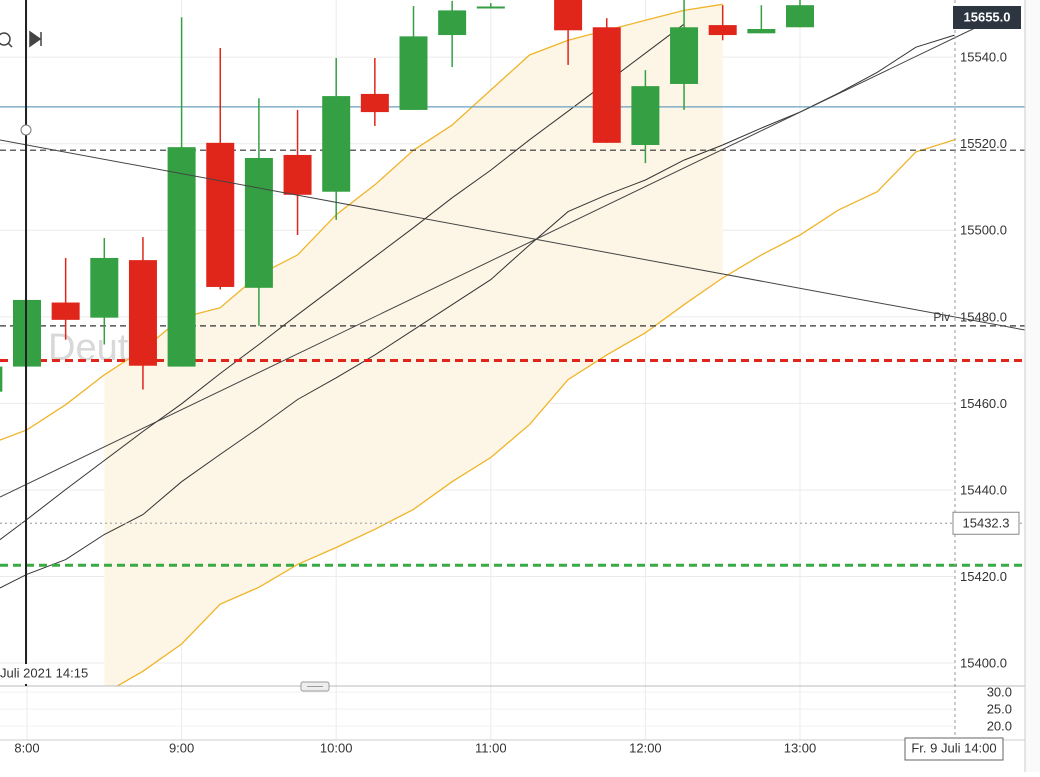  What do you see at coordinates (1032, 386) in the screenshot?
I see `side-panel` at bounding box center [1032, 386].